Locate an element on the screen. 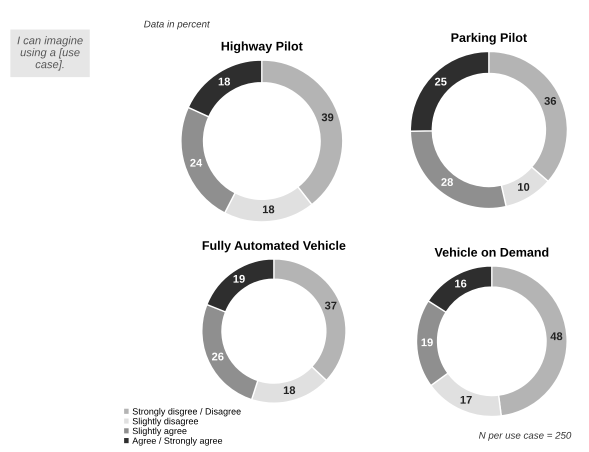 This screenshot has width=589, height=452. legend-label: Strongly disgree / Disagree is located at coordinates (186, 412).